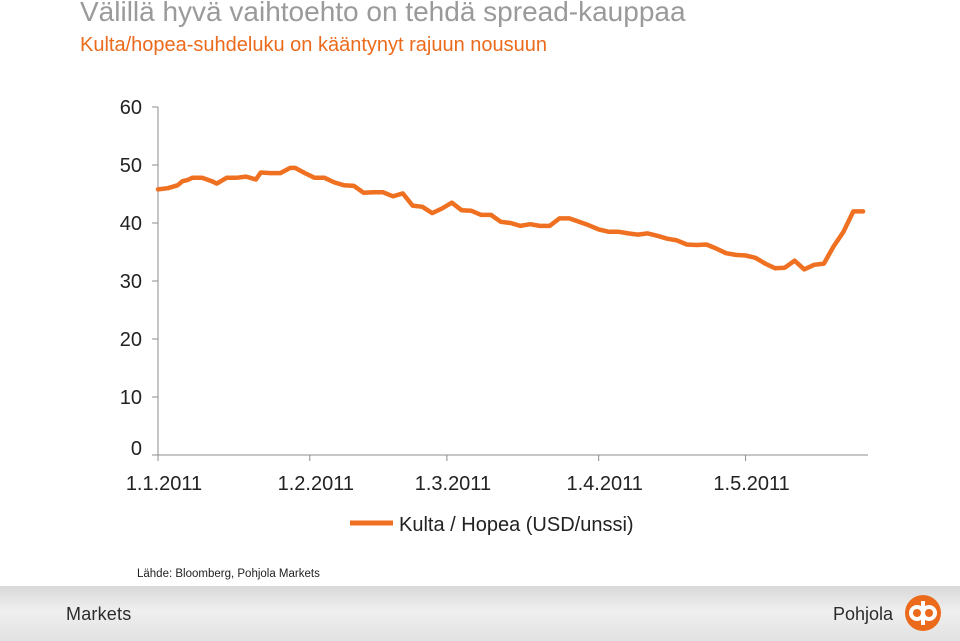  I want to click on y-tick-label: 10, so click(131, 398).